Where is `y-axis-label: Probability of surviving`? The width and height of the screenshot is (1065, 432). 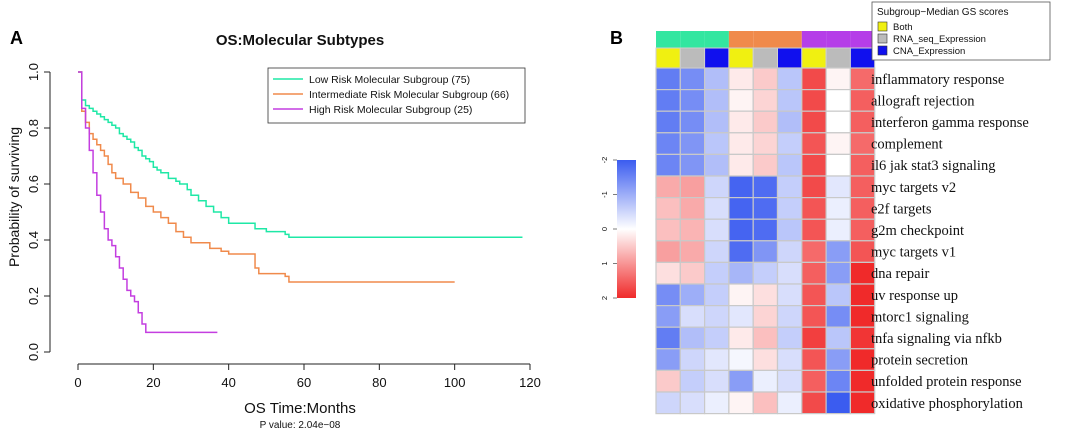
y-axis-label: Probability of surviving is located at coordinates (14, 197).